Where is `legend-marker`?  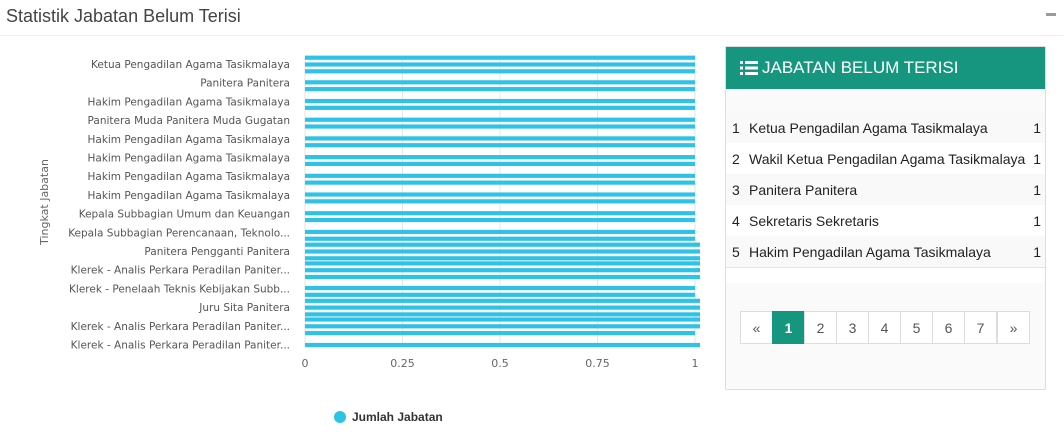 legend-marker is located at coordinates (340, 417).